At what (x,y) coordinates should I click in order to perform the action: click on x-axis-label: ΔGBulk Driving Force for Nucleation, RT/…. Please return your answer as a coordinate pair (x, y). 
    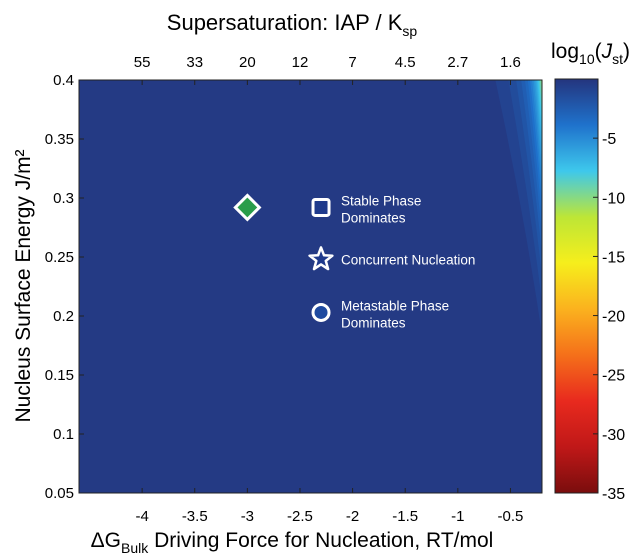
    Looking at the image, I should click on (292, 542).